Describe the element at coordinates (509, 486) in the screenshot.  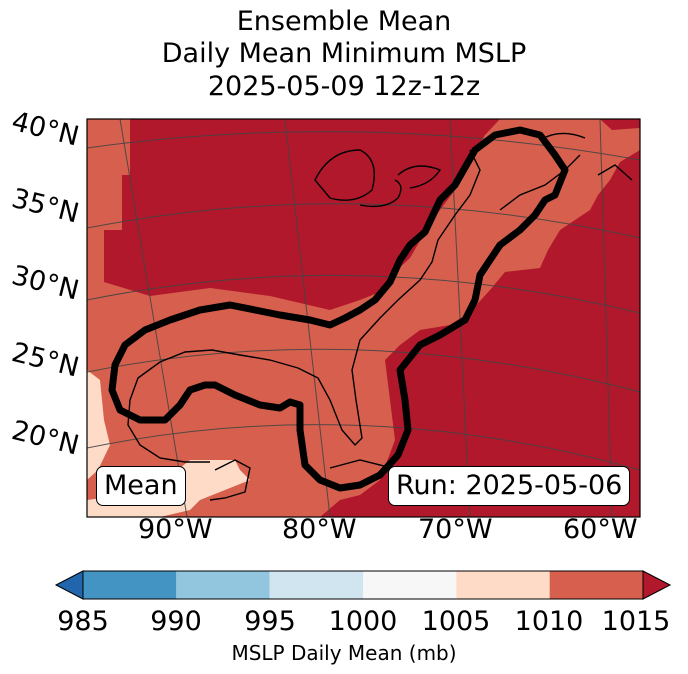
I see `run-date-label: Run: 2025-05-06` at that location.